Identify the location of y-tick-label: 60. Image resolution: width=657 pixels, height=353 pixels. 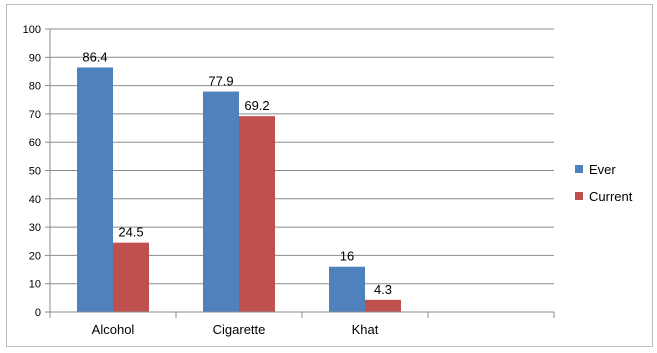
(35, 143).